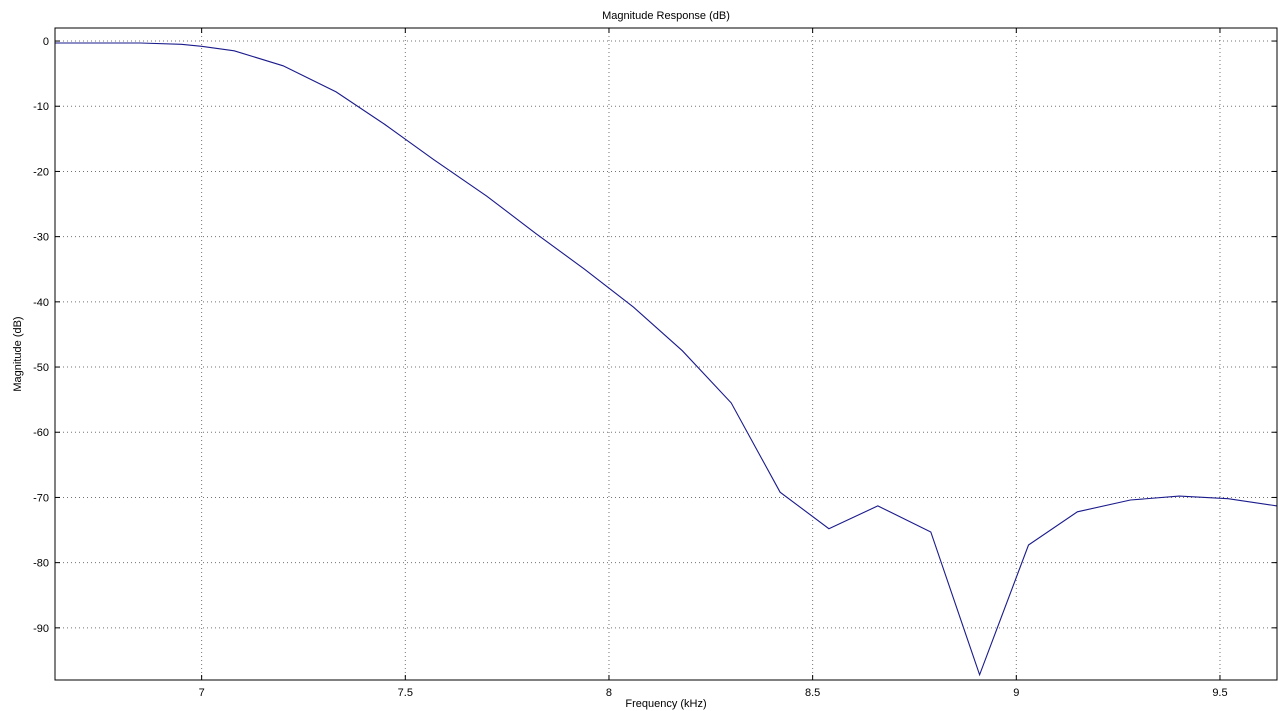  Describe the element at coordinates (41, 303) in the screenshot. I see `y-tick-label: -40` at that location.